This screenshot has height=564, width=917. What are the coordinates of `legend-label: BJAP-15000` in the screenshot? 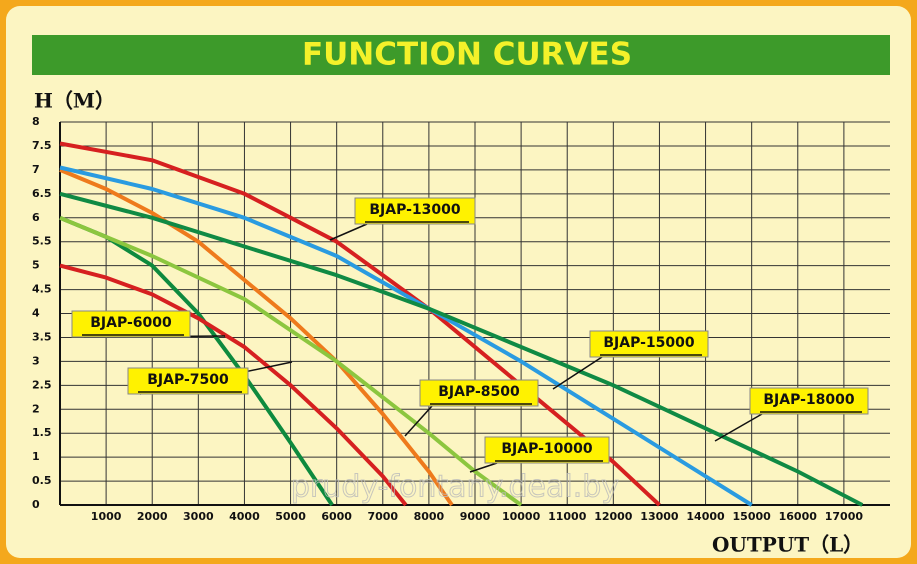 It's located at (649, 343).